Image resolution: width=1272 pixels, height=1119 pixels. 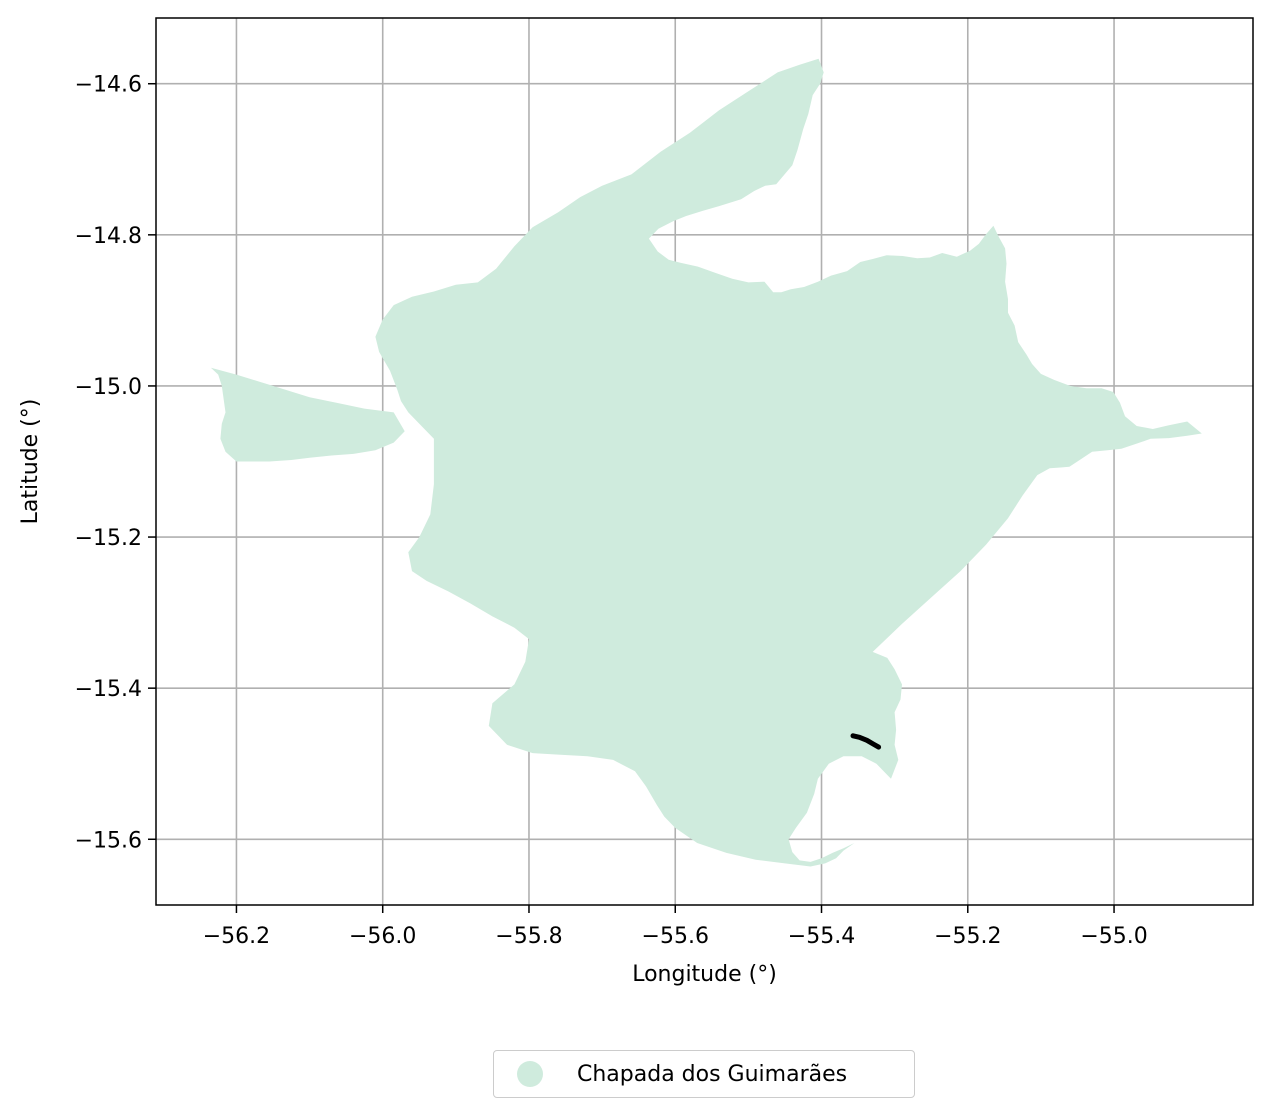 What do you see at coordinates (108, 840) in the screenshot?
I see `y-tick-label: −15.6` at bounding box center [108, 840].